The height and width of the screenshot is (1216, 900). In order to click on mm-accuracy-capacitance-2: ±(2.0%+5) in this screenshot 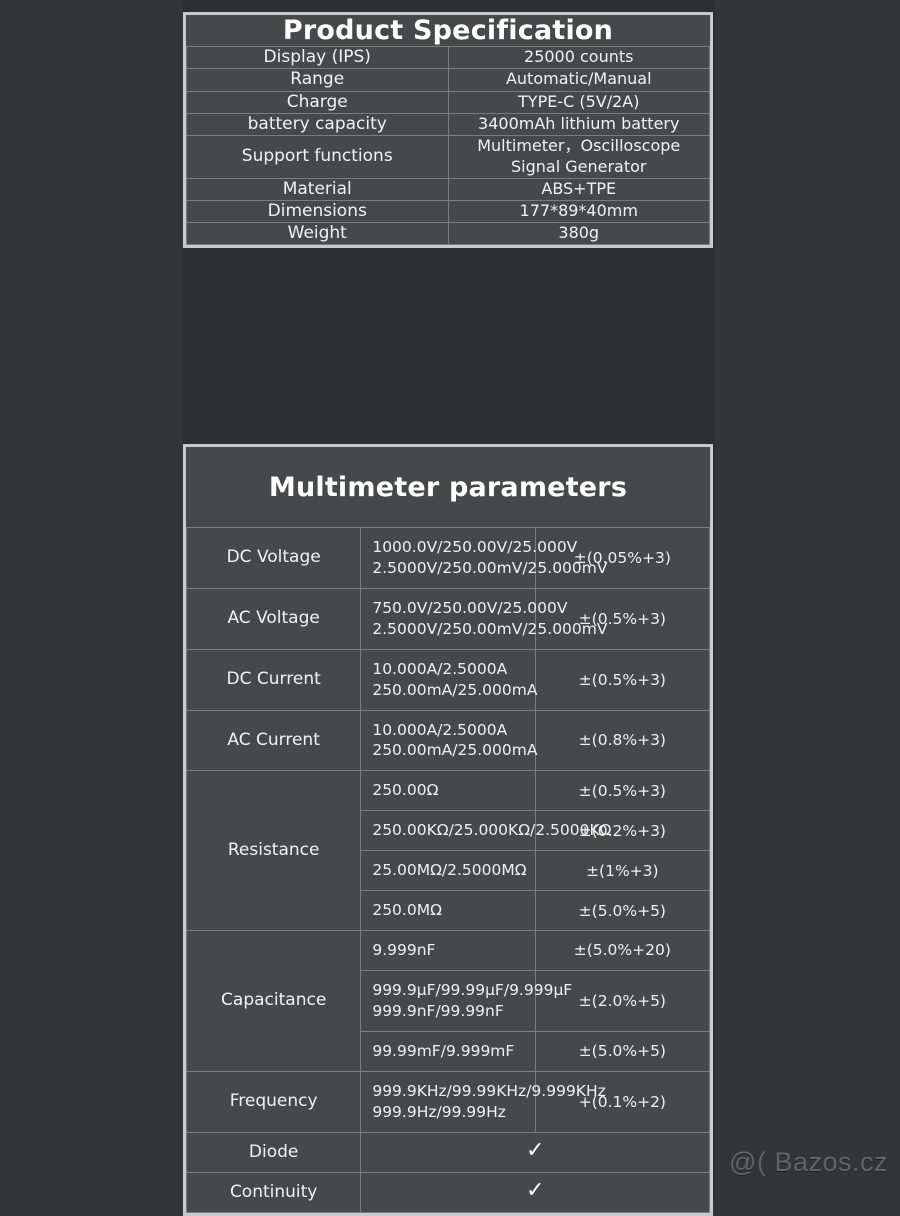, I will do `click(622, 1000)`.